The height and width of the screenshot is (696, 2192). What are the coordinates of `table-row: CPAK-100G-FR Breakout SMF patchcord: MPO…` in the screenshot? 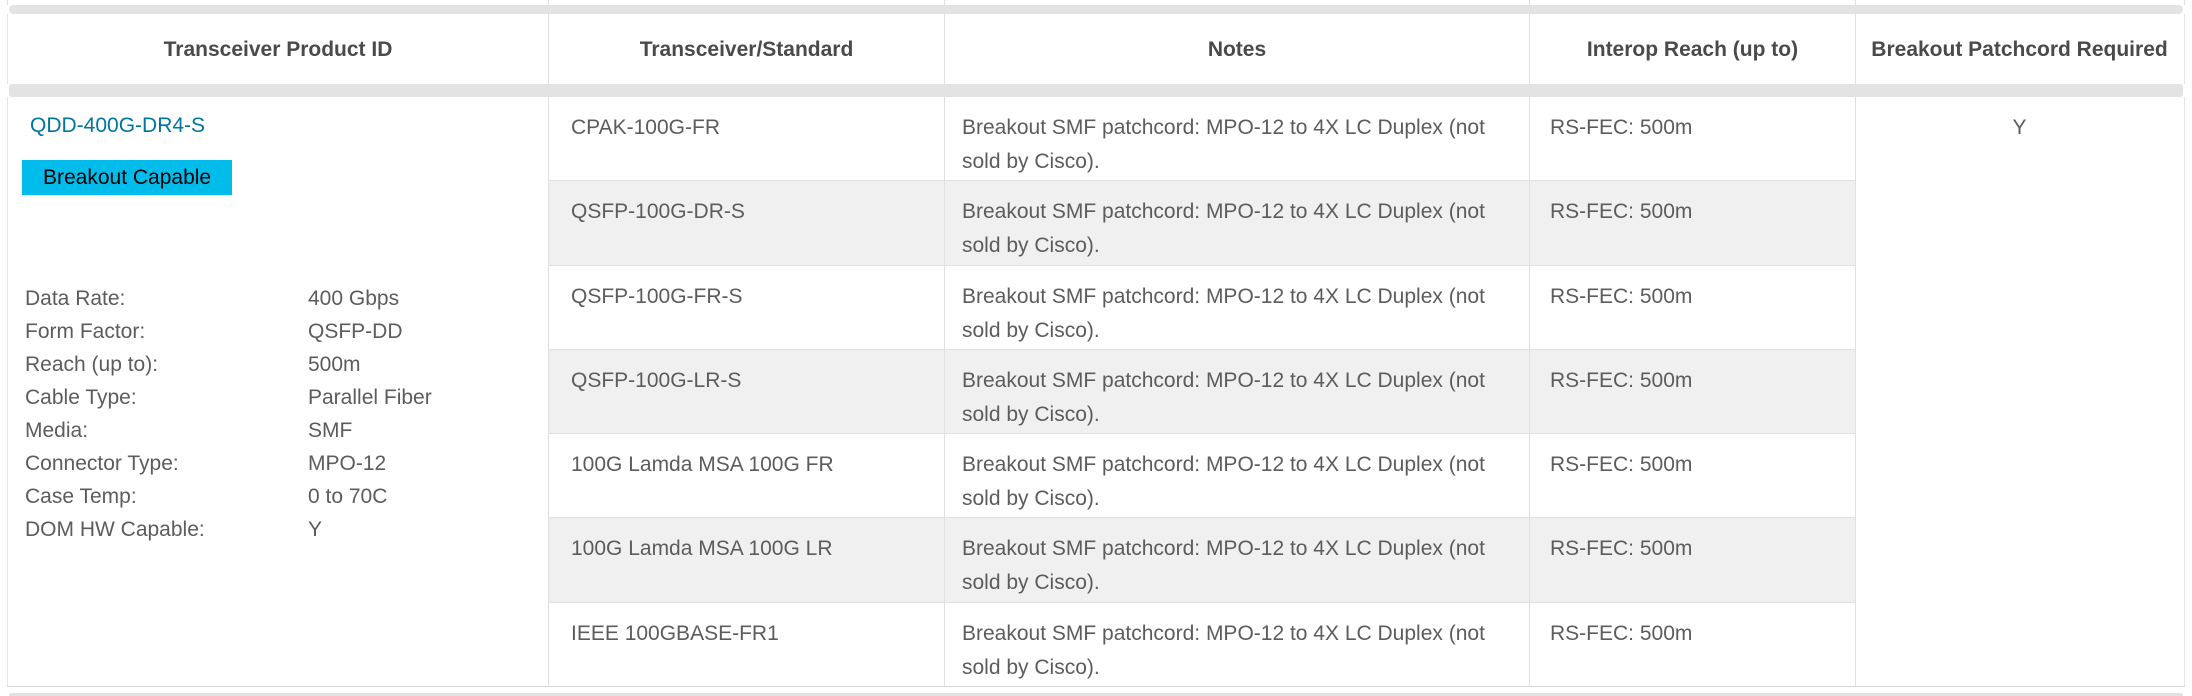 It's located at (1202, 139).